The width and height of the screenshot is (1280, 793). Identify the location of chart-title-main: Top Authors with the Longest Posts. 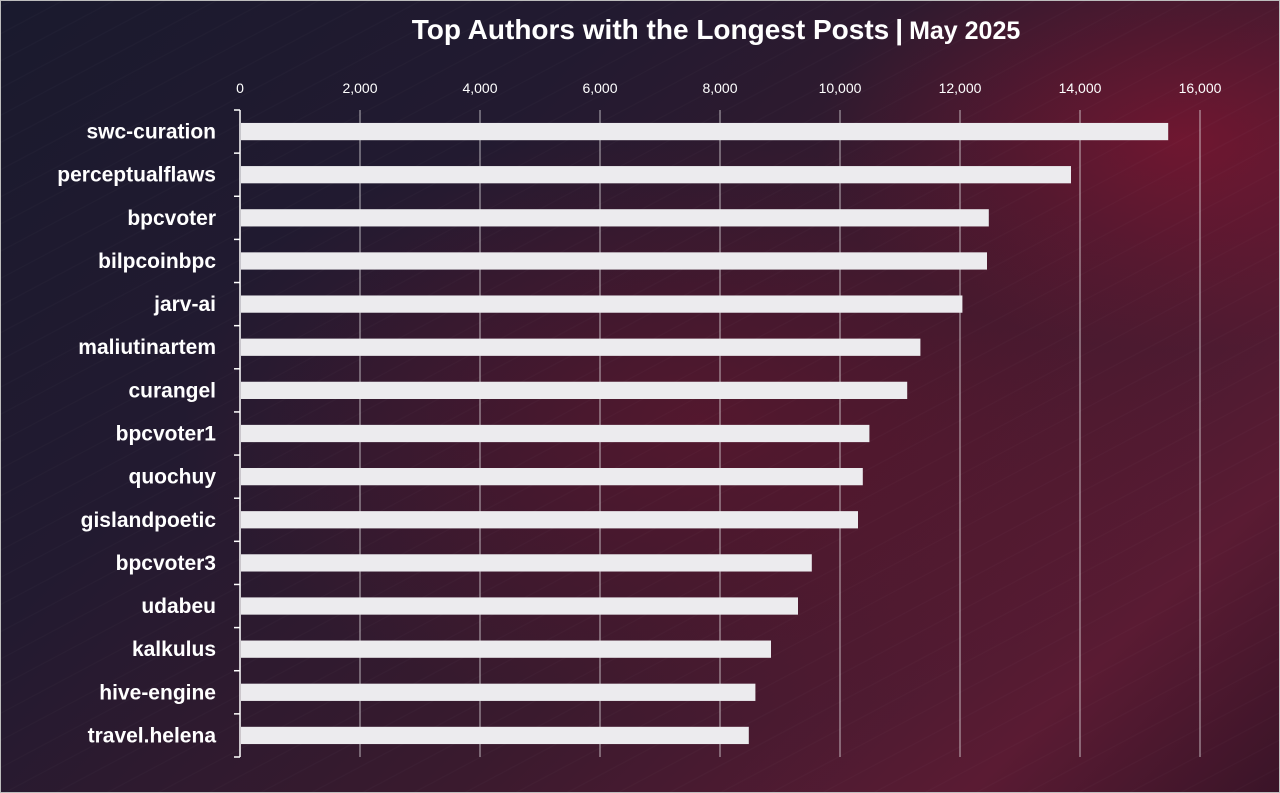
(650, 29).